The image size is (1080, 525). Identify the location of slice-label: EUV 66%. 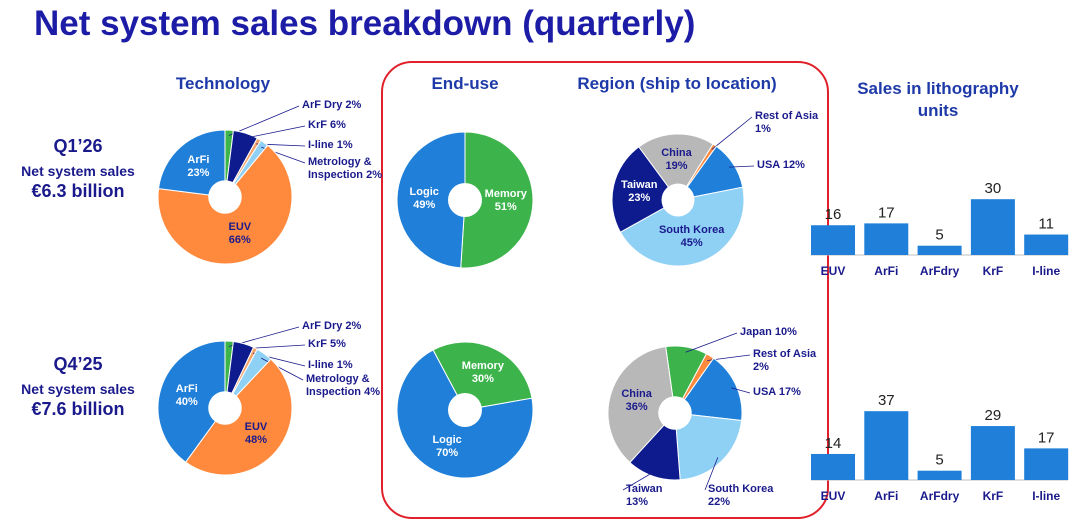
(239, 234).